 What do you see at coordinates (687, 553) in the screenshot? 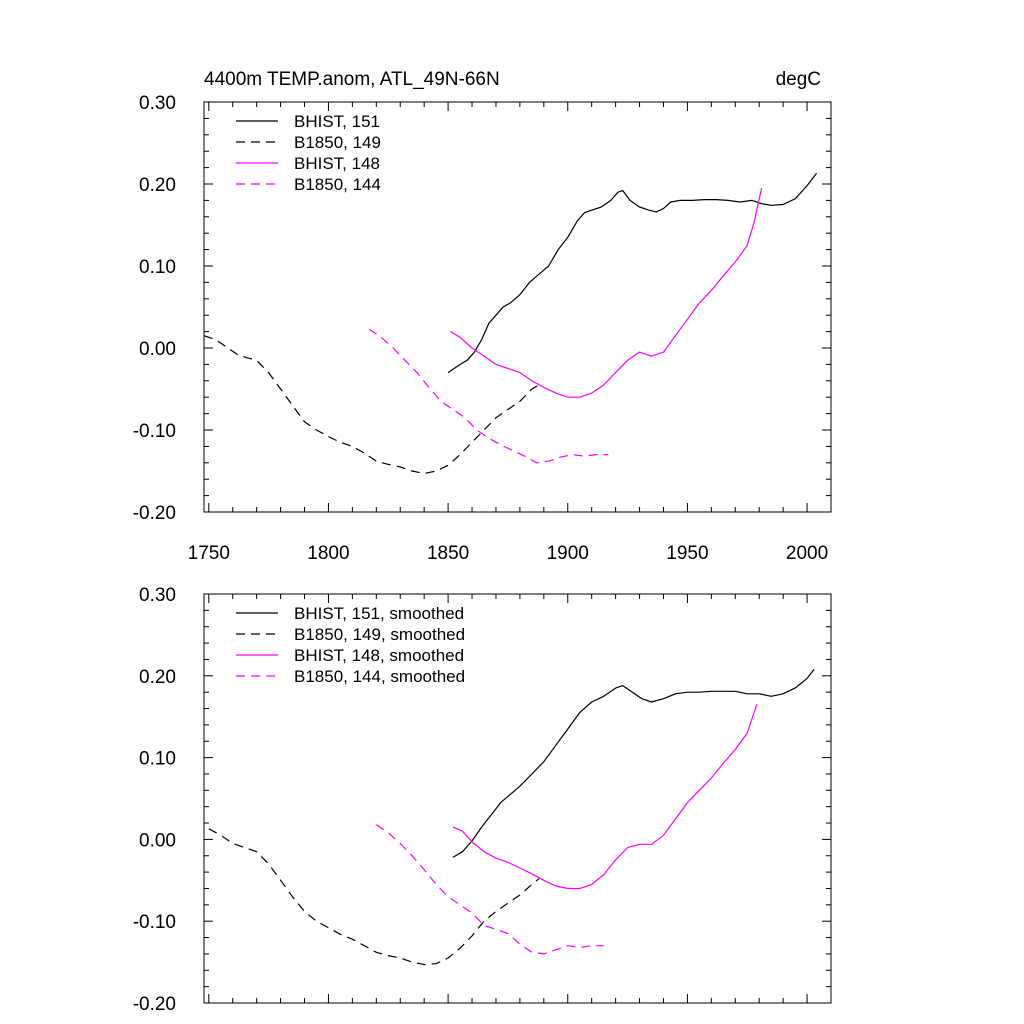
I see `x-tick-label: 1950` at bounding box center [687, 553].